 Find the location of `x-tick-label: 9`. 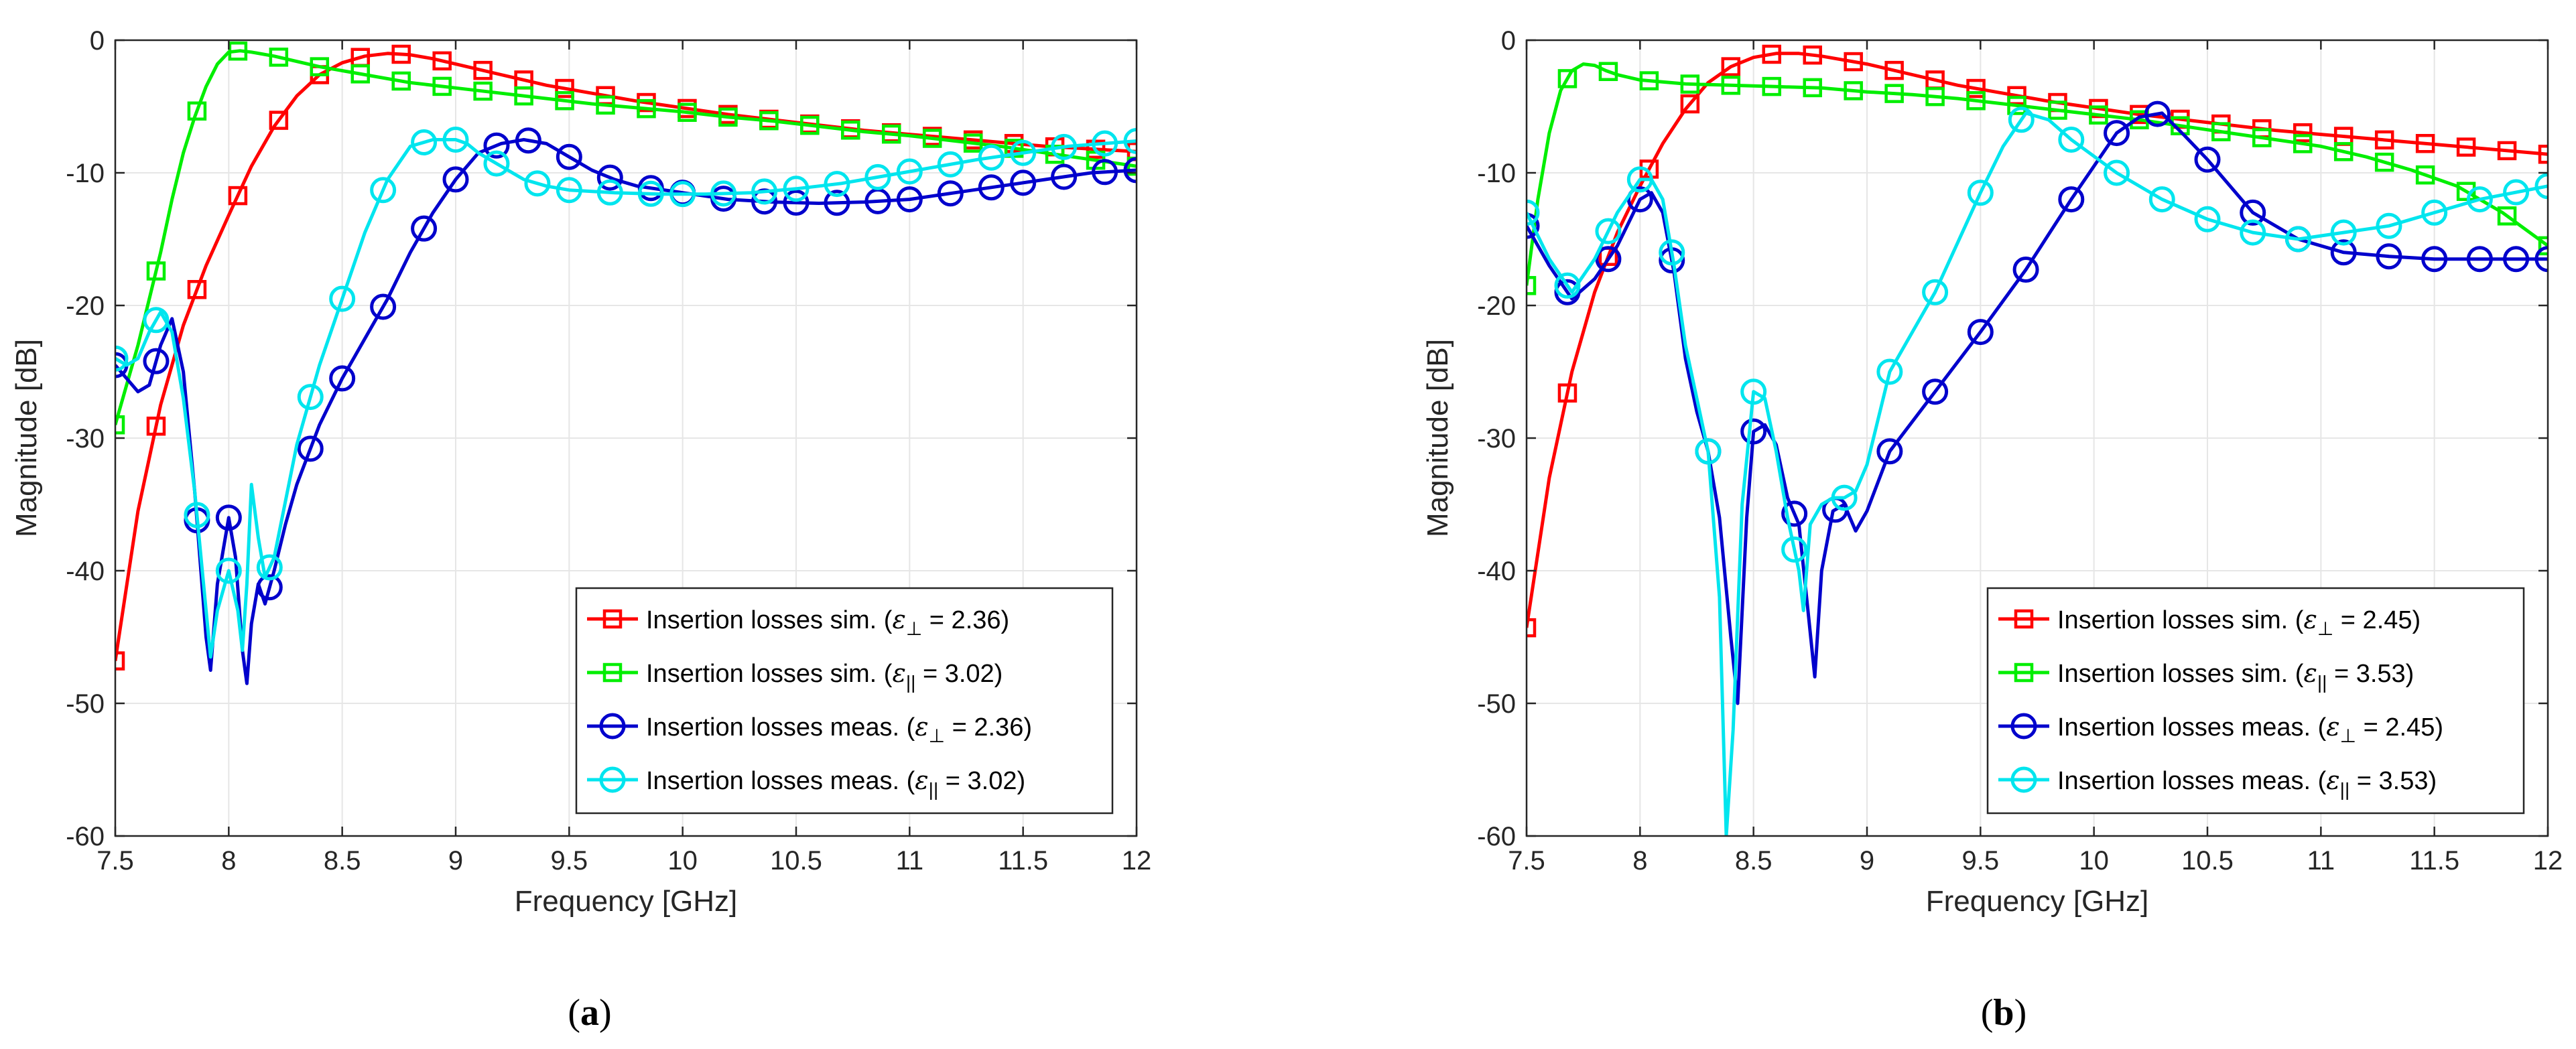

x-tick-label: 9 is located at coordinates (1867, 861).